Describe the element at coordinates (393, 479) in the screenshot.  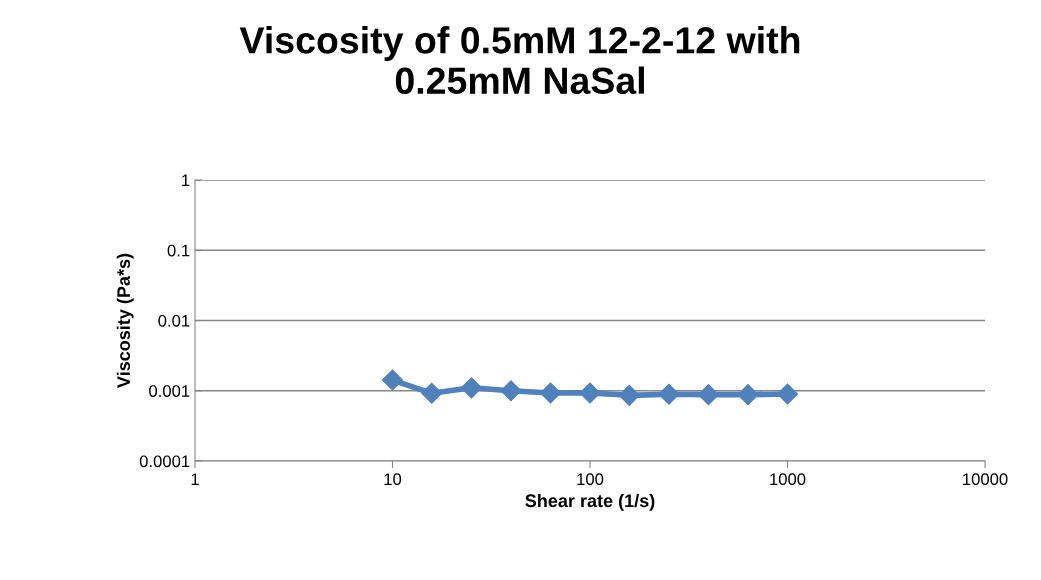
I see `x-tick-label: 10` at that location.